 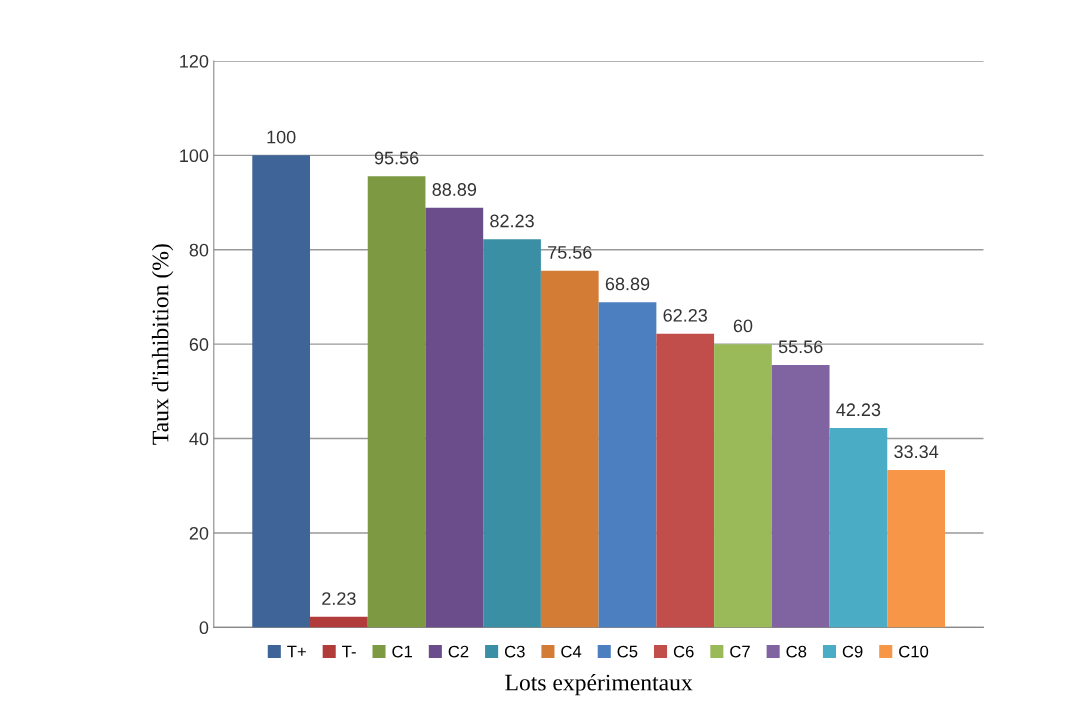 What do you see at coordinates (685, 315) in the screenshot?
I see `data-label: 62.23` at bounding box center [685, 315].